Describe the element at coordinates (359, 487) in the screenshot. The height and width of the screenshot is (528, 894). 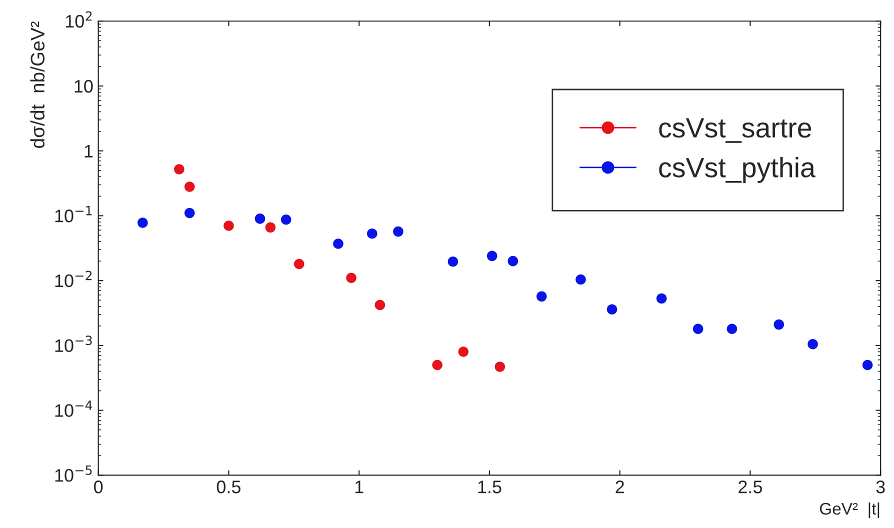
I see `x-tick-label: 1` at that location.